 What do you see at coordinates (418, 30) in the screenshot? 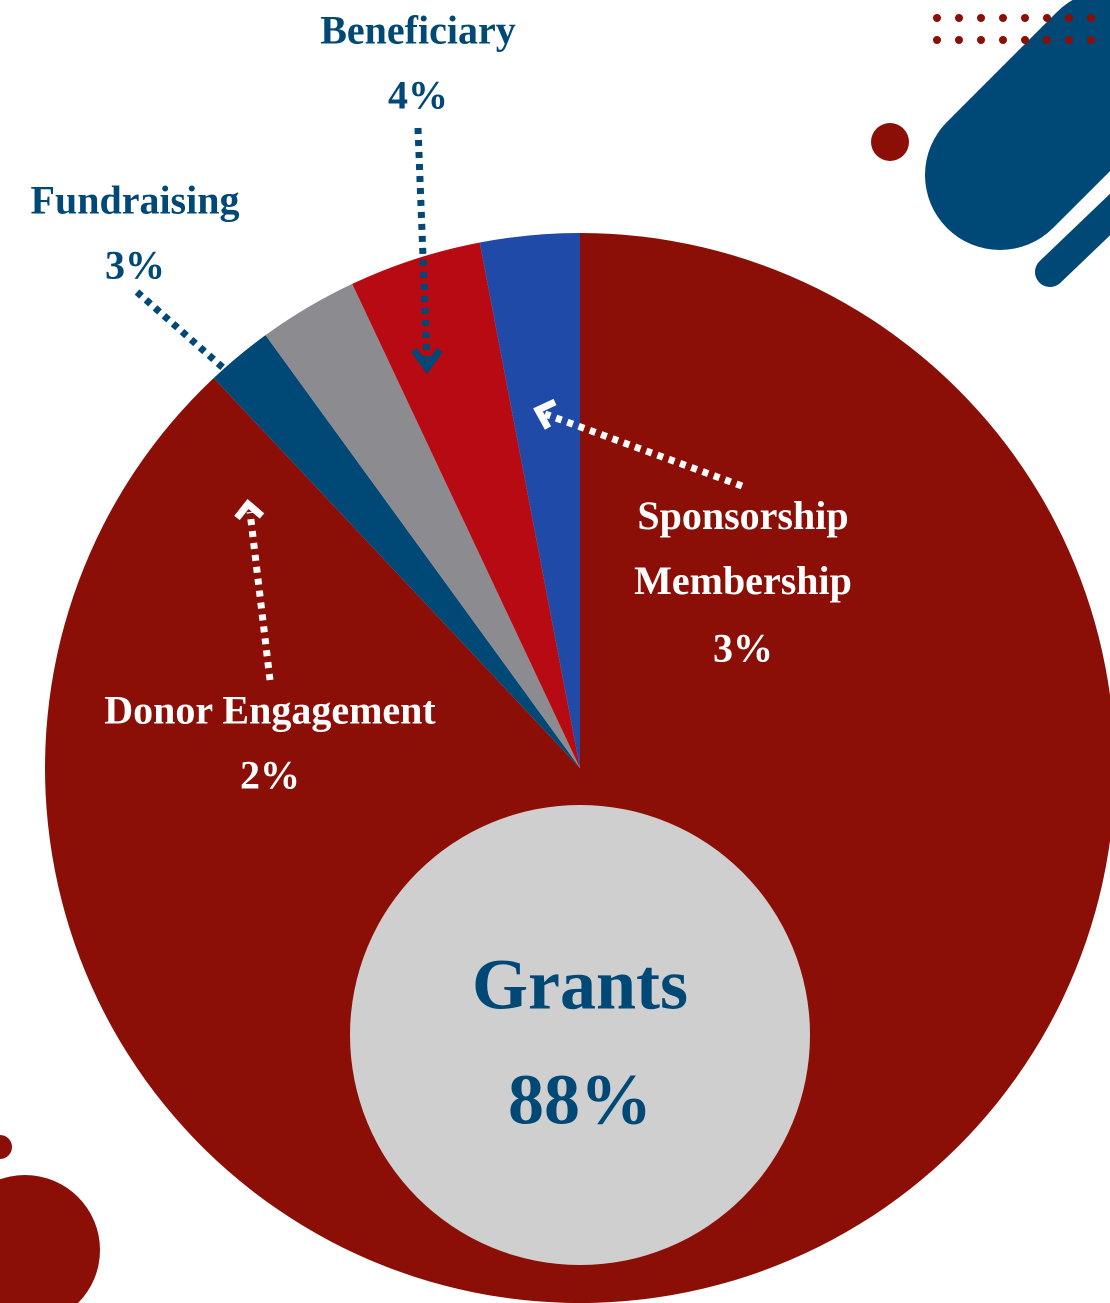
I see `slice-label: Beneficiary` at bounding box center [418, 30].